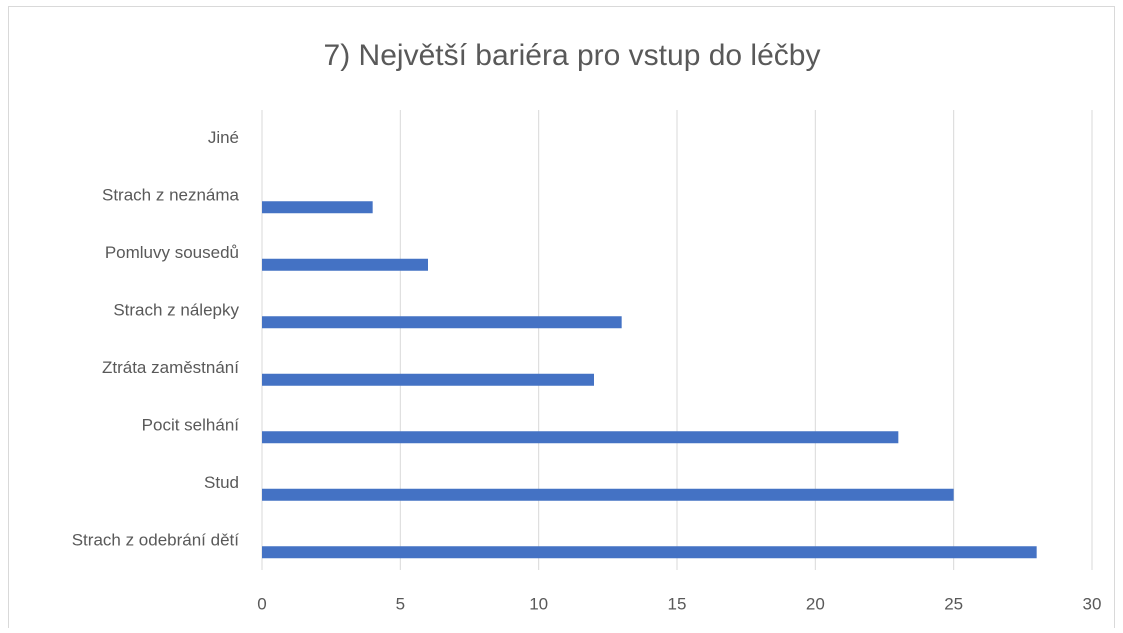  I want to click on x-tick-label: 15, so click(677, 603).